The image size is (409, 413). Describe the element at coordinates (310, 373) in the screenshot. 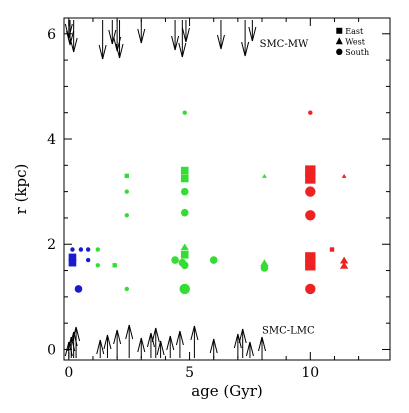

I see `x-tick-label: 10` at that location.